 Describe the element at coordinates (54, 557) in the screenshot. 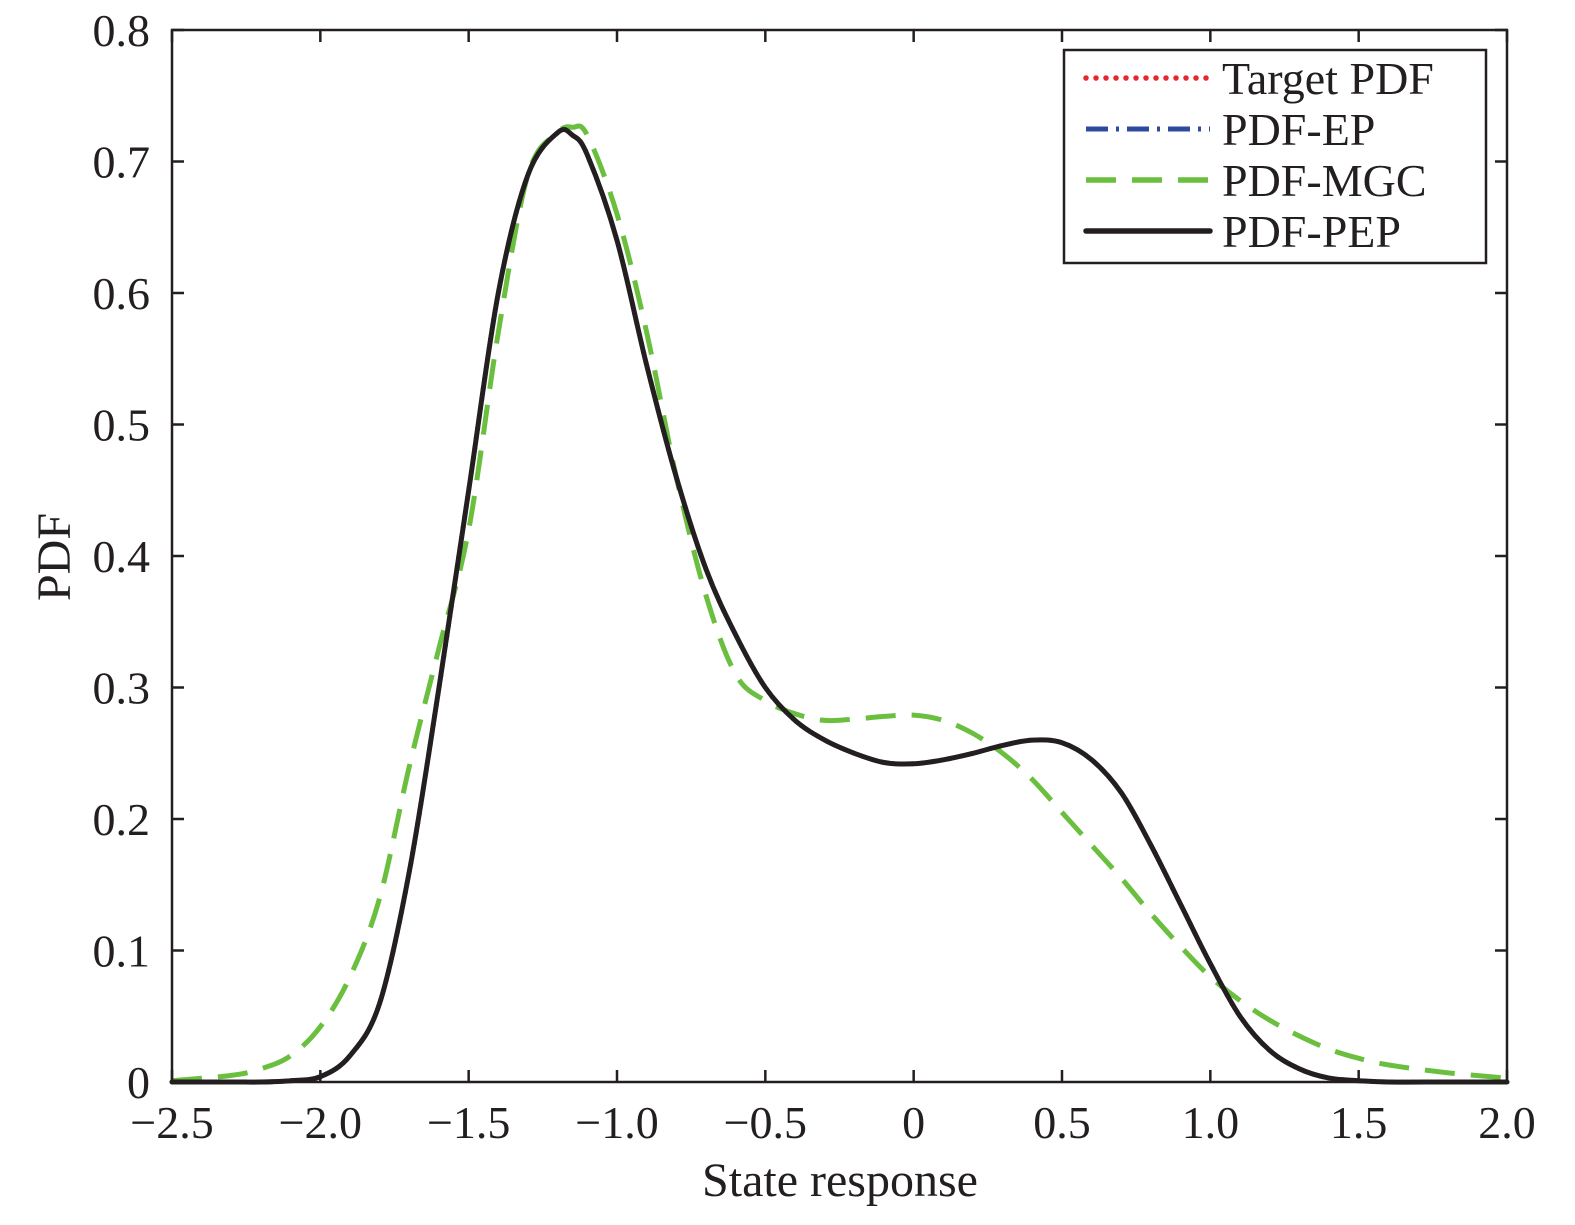

I see `y-axis-label: PDF` at that location.